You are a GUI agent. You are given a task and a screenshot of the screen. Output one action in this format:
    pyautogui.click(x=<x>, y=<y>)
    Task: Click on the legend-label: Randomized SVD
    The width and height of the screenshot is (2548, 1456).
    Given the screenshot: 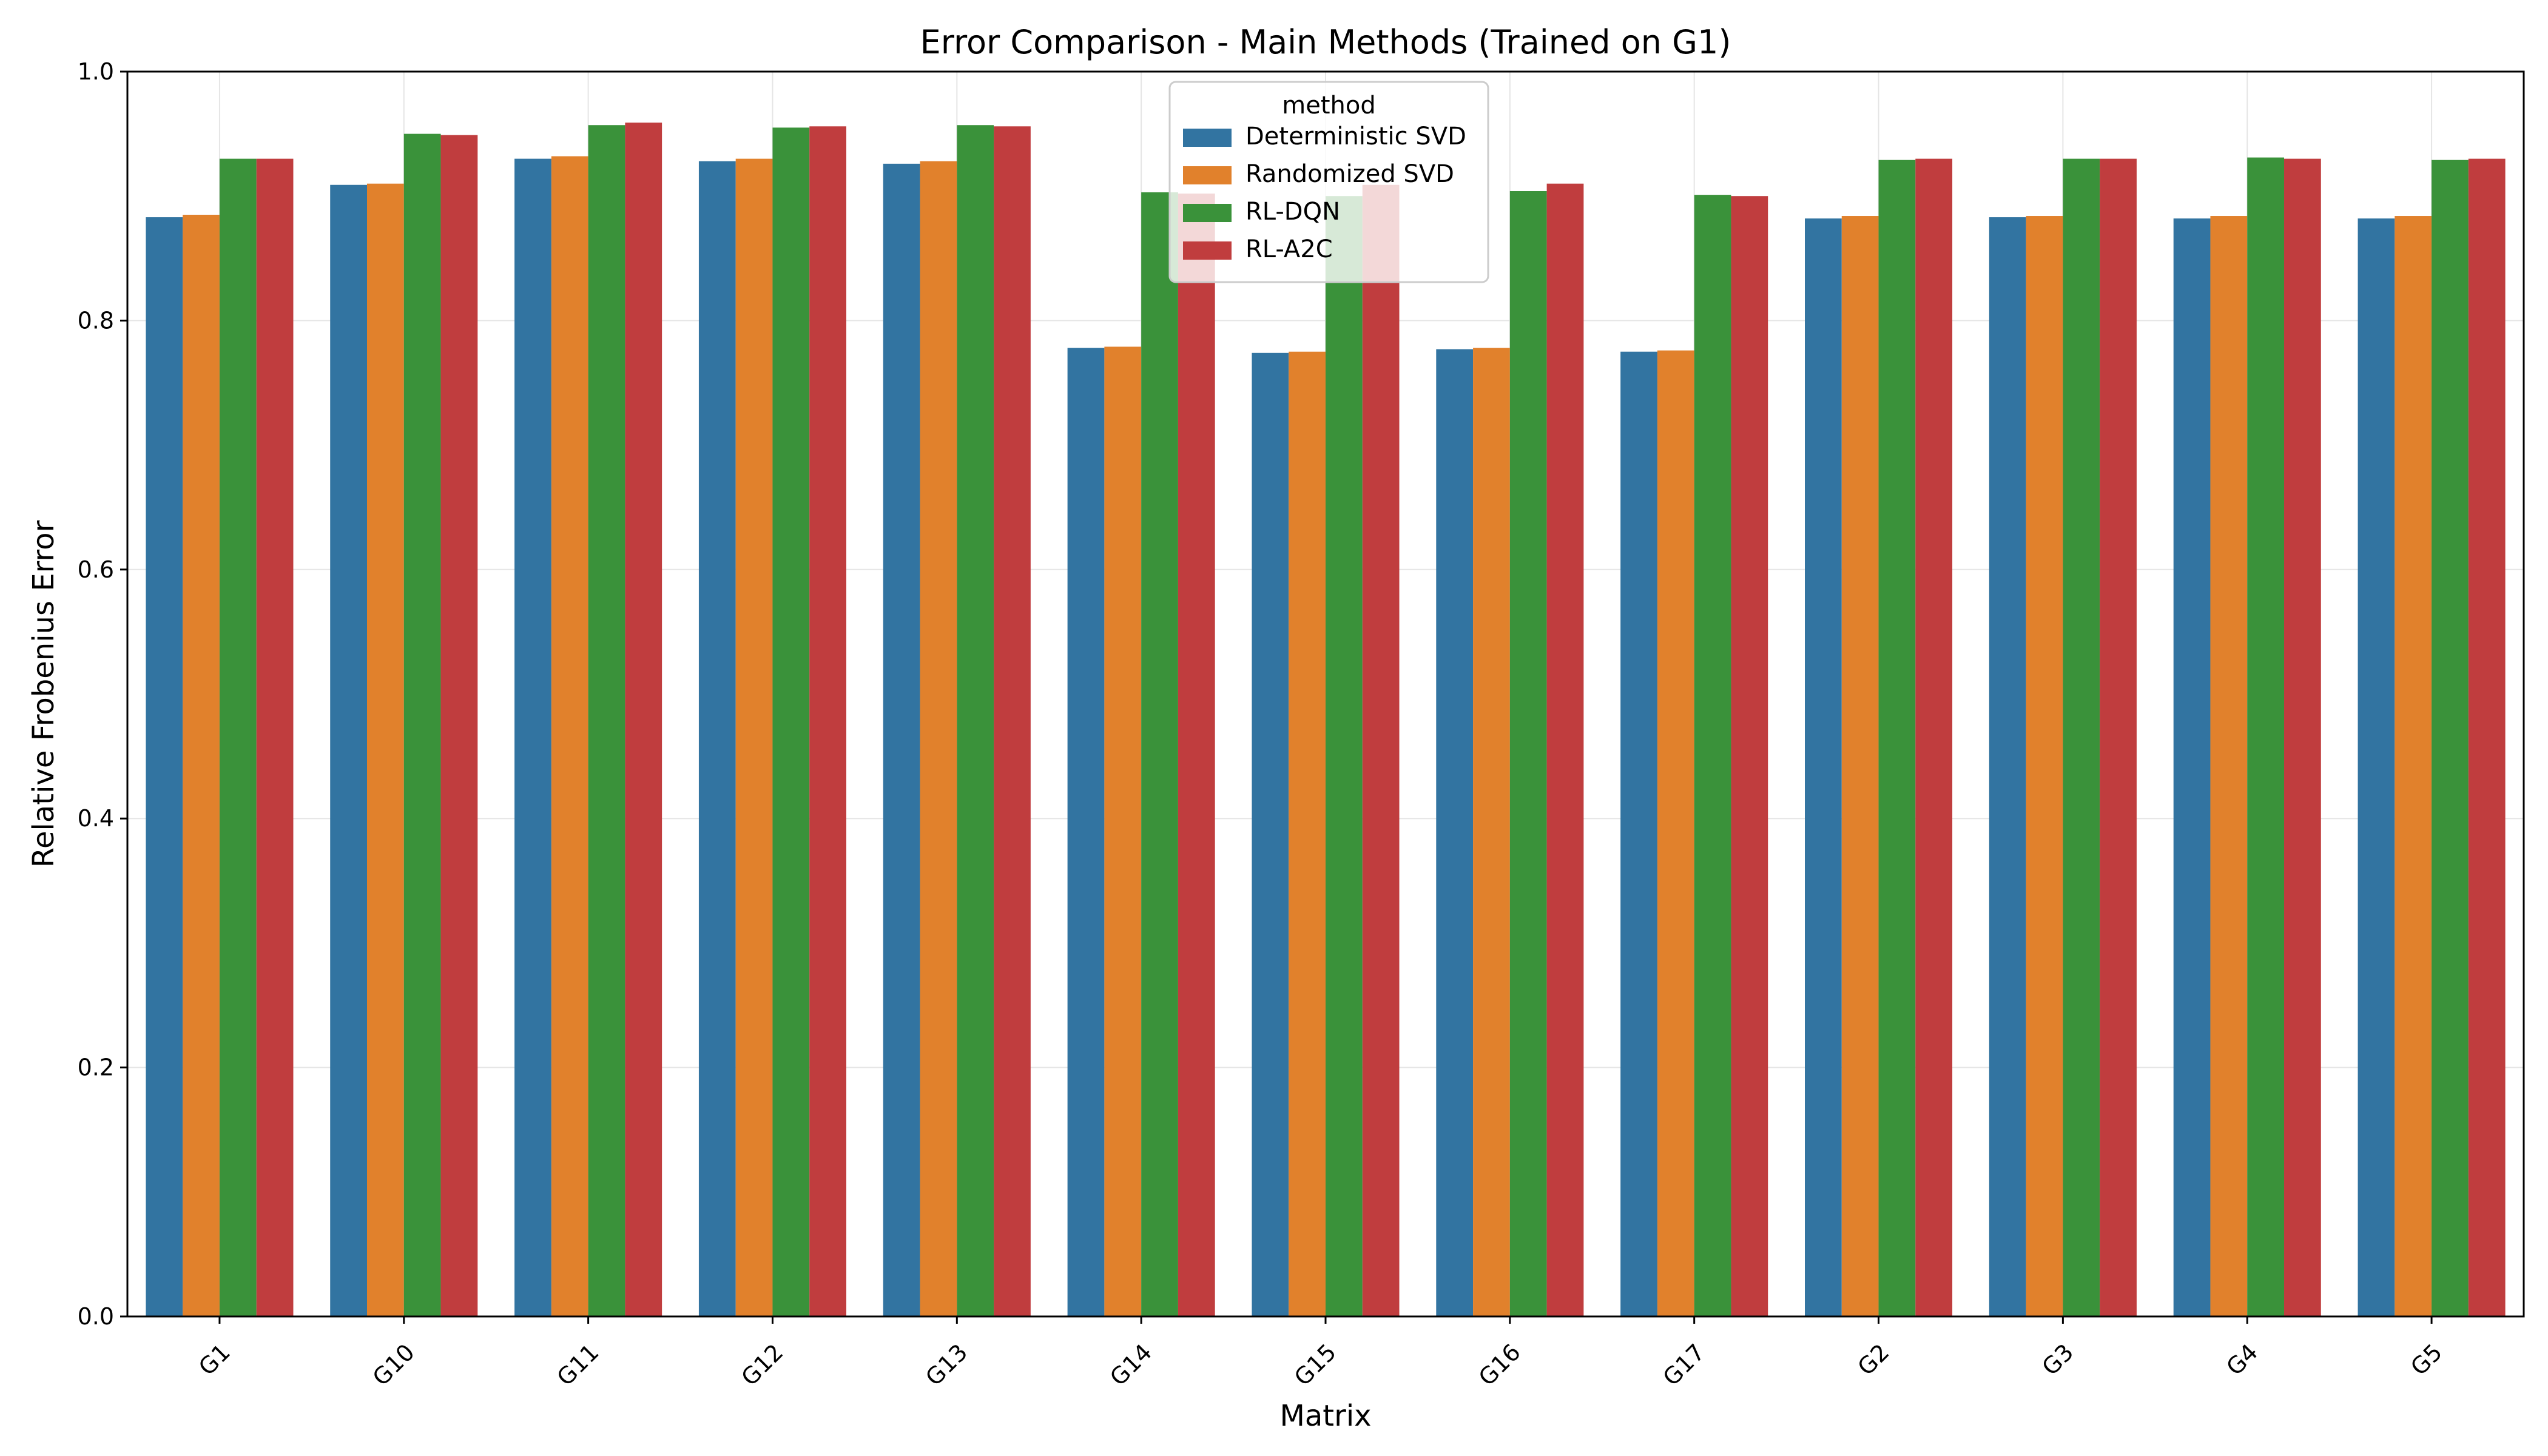 What is the action you would take?
    pyautogui.click(x=1349, y=174)
    